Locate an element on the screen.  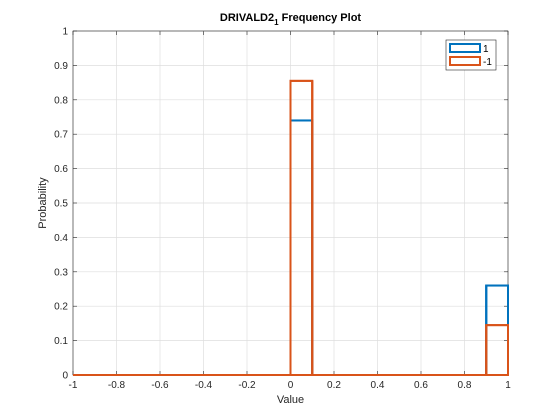
x-tick-label: -0.2 is located at coordinates (247, 385).